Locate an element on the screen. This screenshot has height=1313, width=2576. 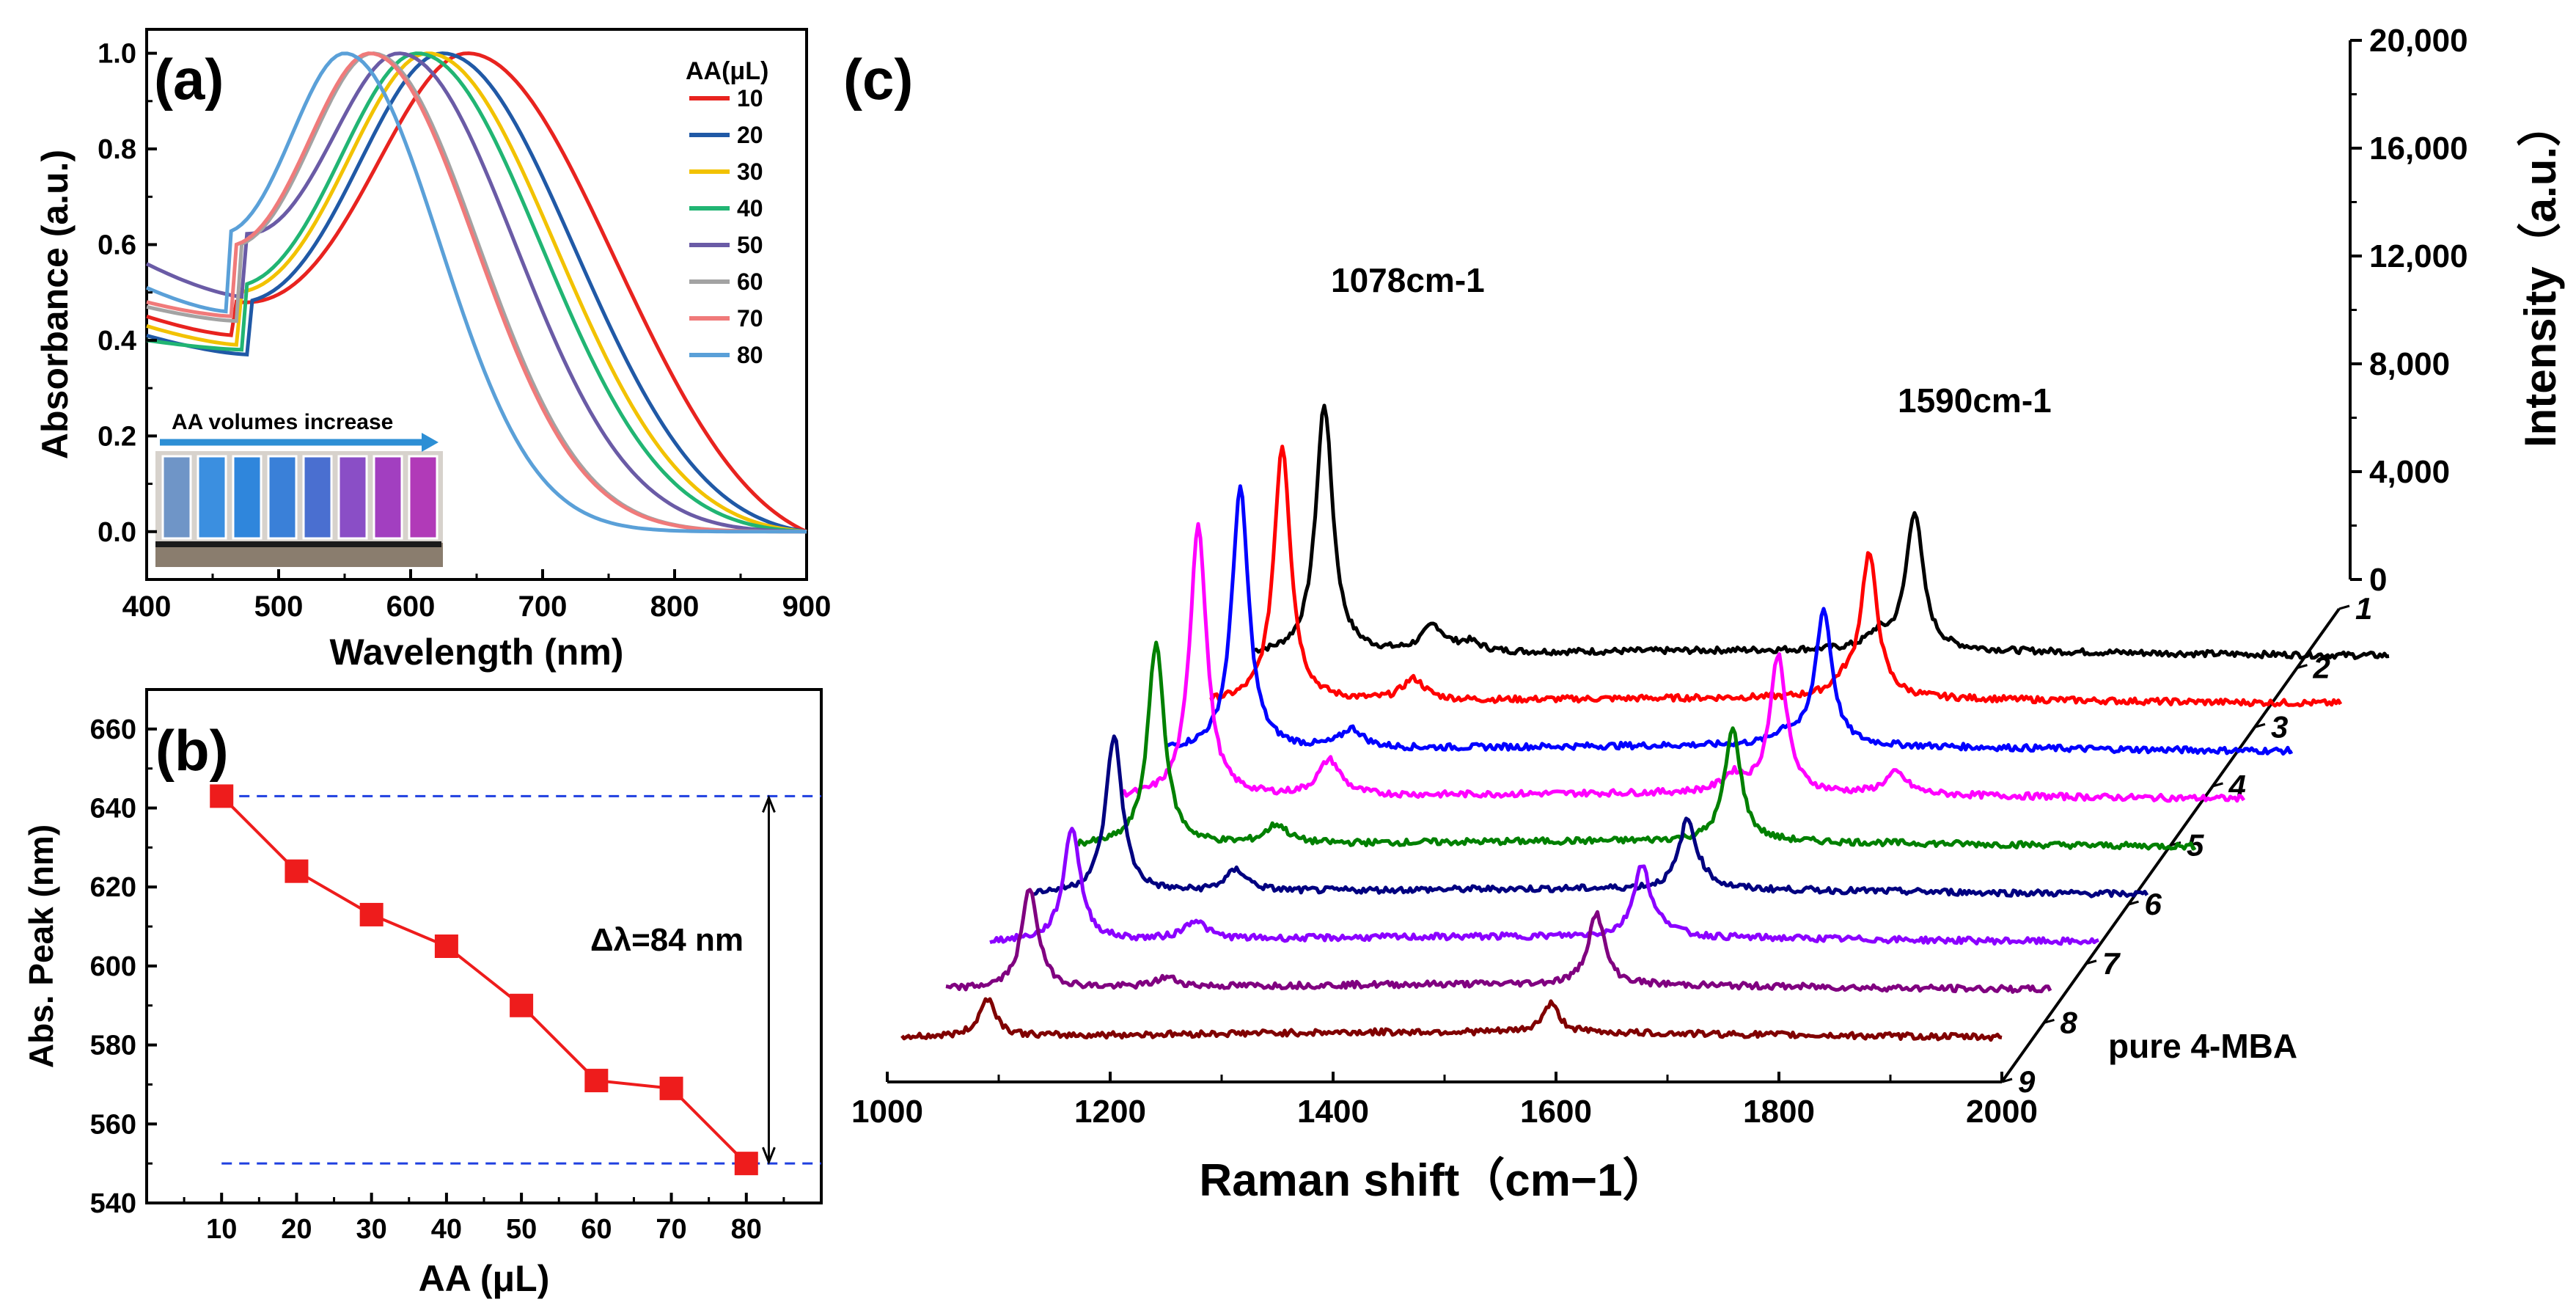
y-tick-label: 0.8 is located at coordinates (117, 149).